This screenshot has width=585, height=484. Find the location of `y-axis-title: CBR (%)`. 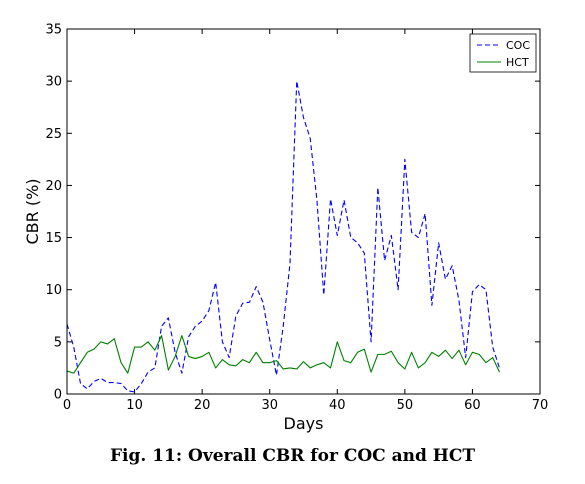

y-axis-title: CBR (%) is located at coordinates (32, 211).